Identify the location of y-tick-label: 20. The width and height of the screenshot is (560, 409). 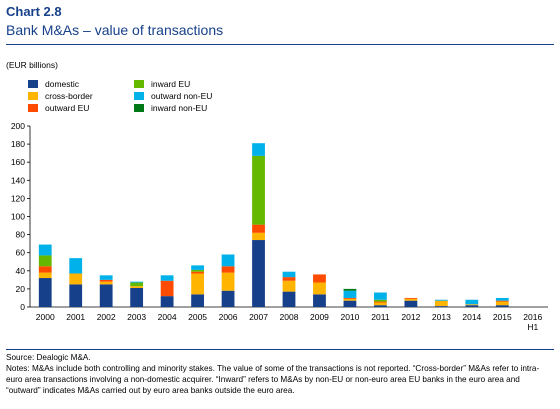
(21, 289).